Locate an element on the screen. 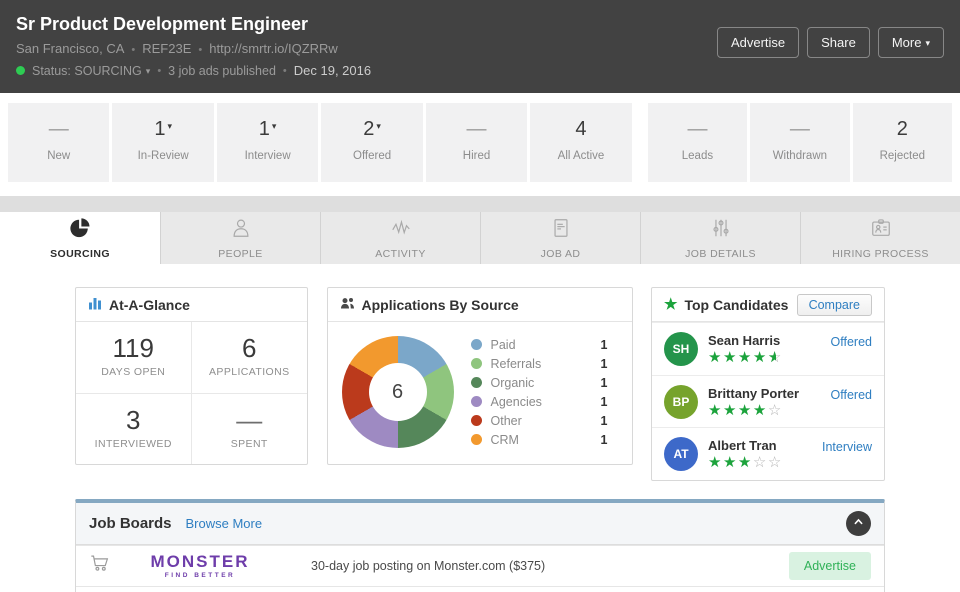 This screenshot has height=592, width=960. job-ref: REF23E is located at coordinates (167, 48).